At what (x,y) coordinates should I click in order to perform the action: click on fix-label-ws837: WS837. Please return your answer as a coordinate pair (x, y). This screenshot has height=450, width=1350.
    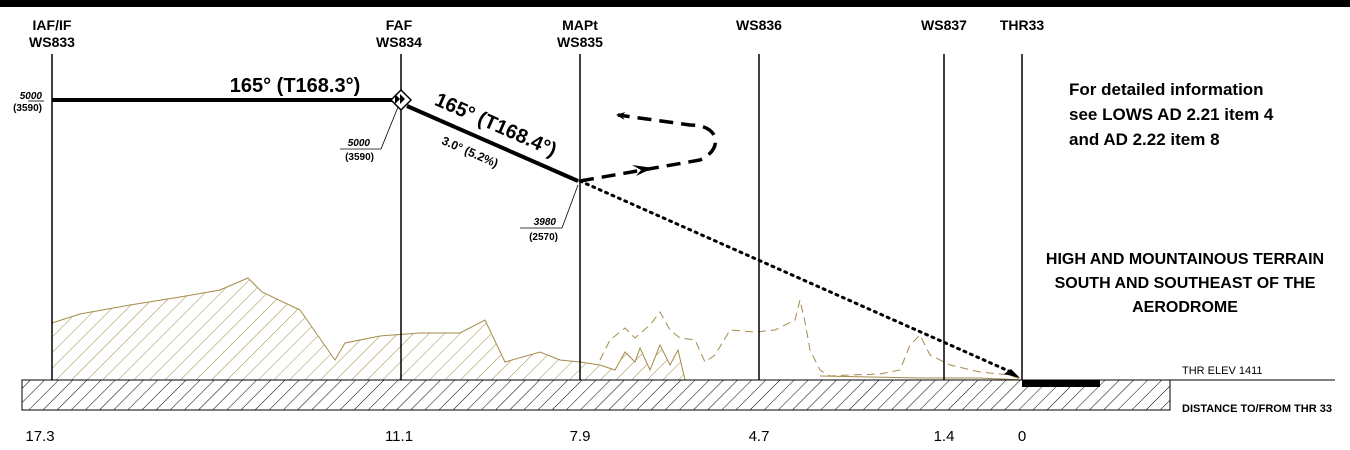
    Looking at the image, I should click on (944, 25).